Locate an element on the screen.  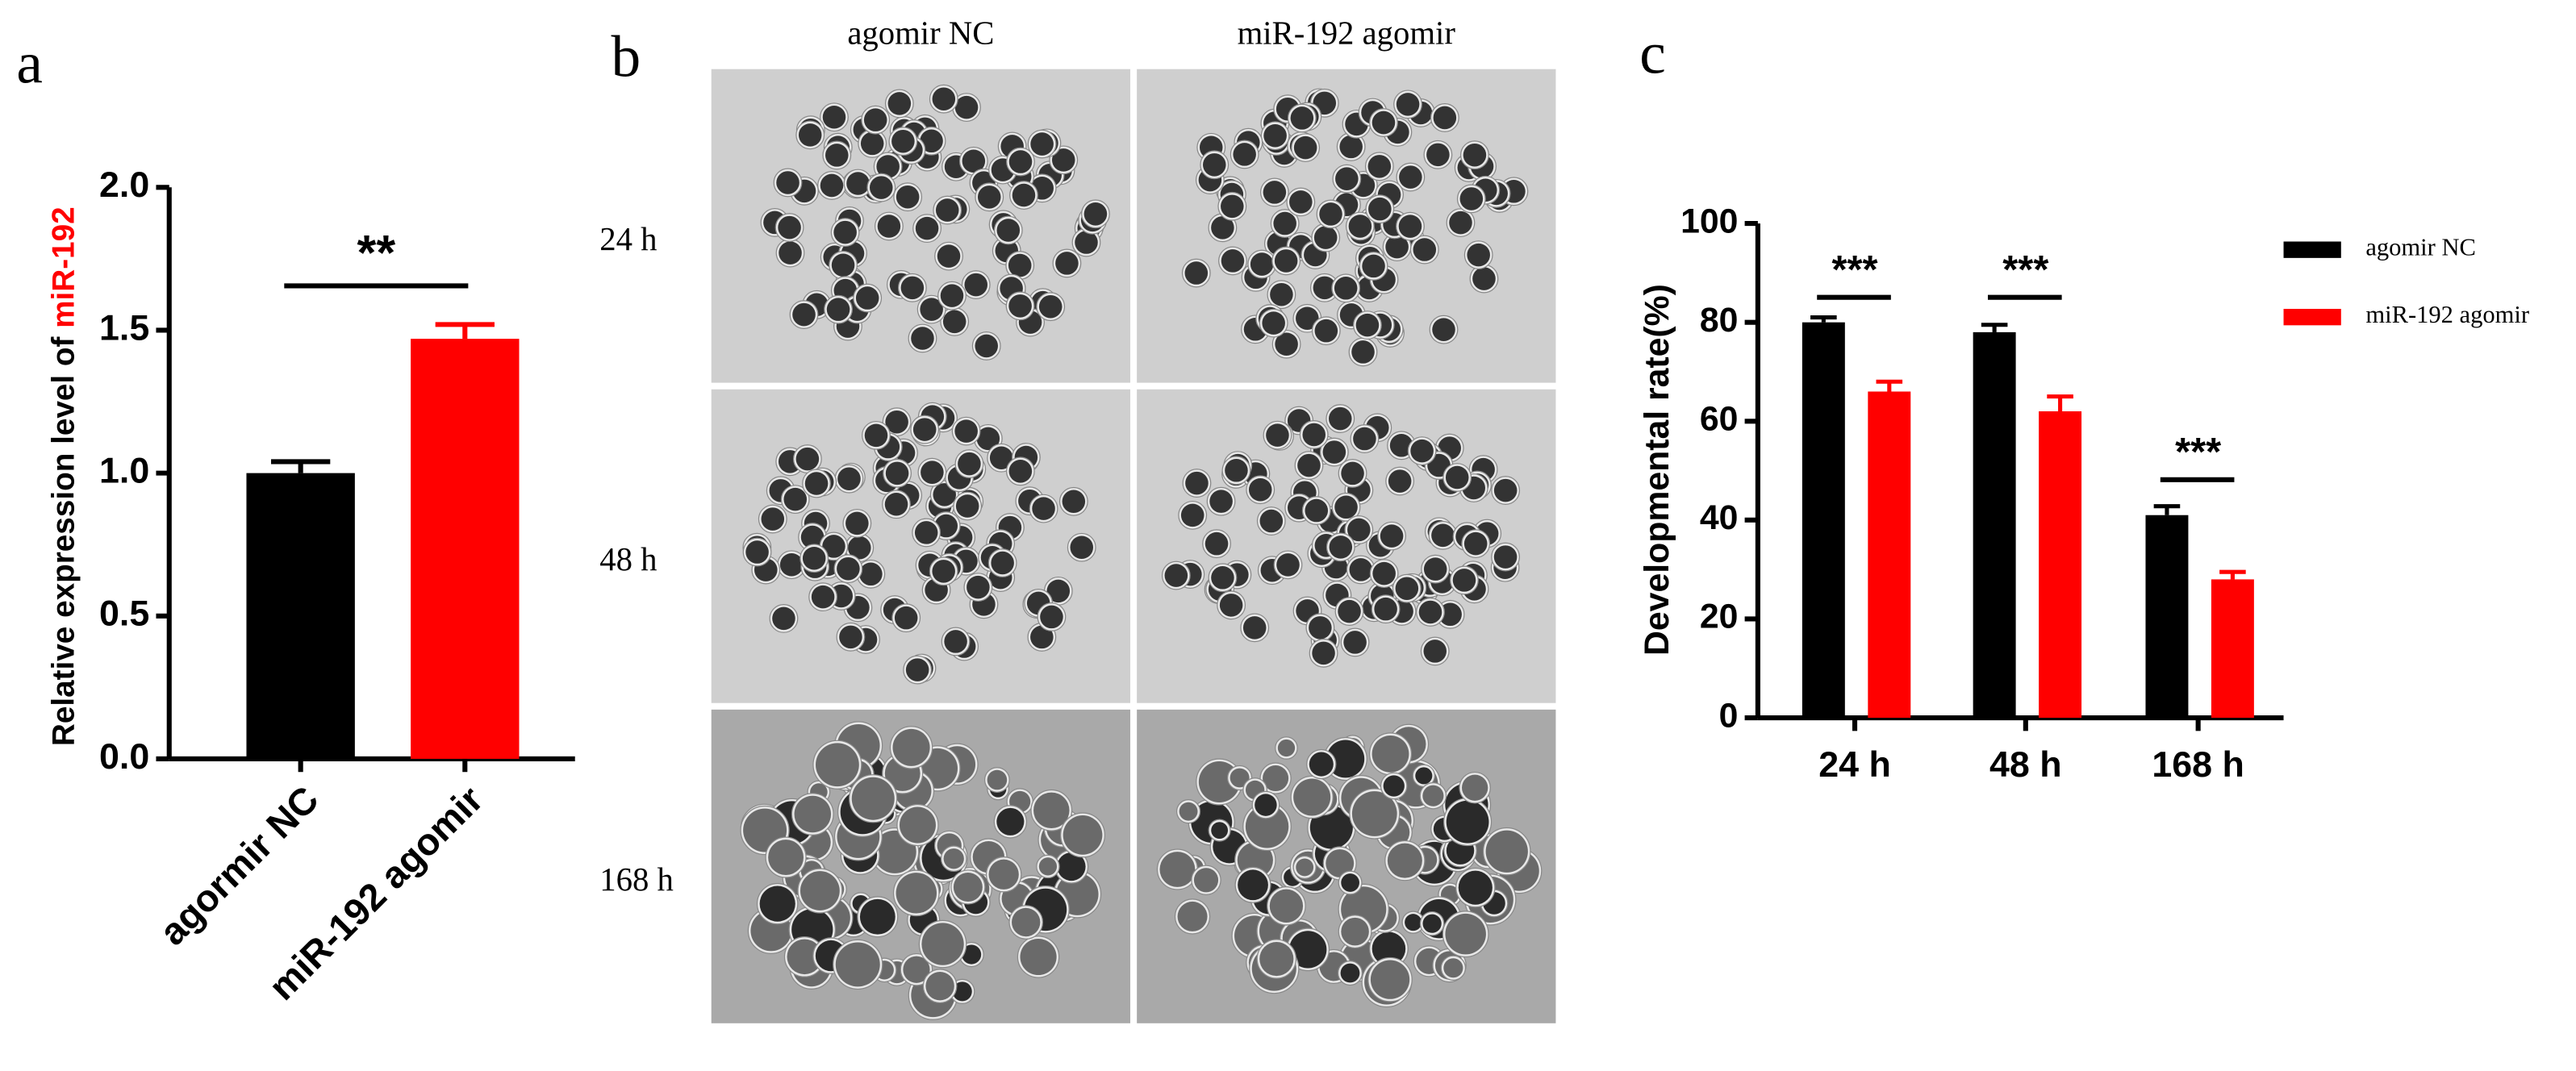
legend-label: miR-192 agomir is located at coordinates (2447, 314).